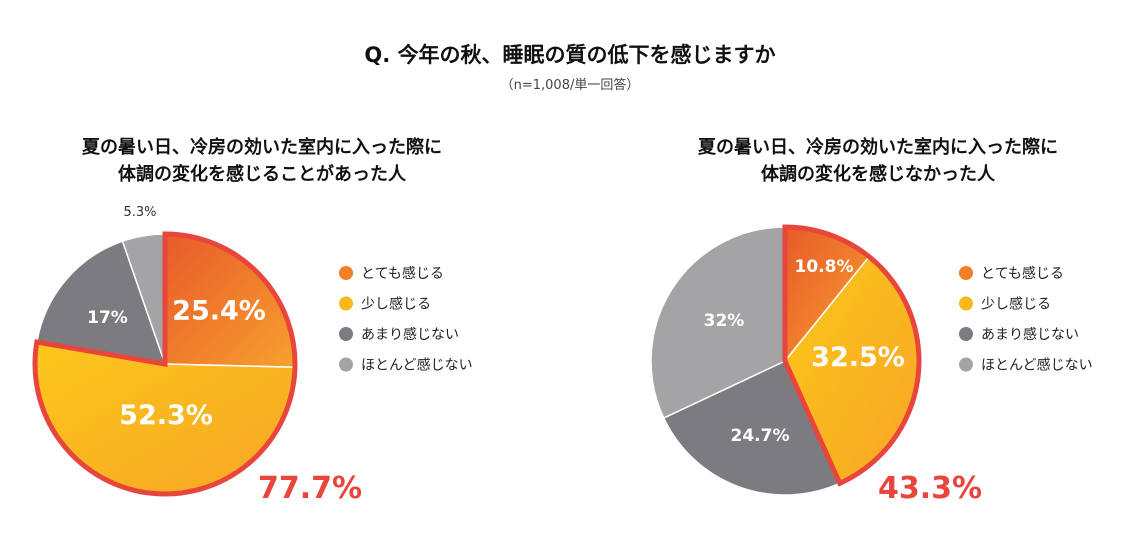 This screenshot has height=540, width=1140. What do you see at coordinates (262, 147) in the screenshot?
I see `chart-1-title-line-1: 夏の暑い日、冷房の効いた室内に入った際に` at bounding box center [262, 147].